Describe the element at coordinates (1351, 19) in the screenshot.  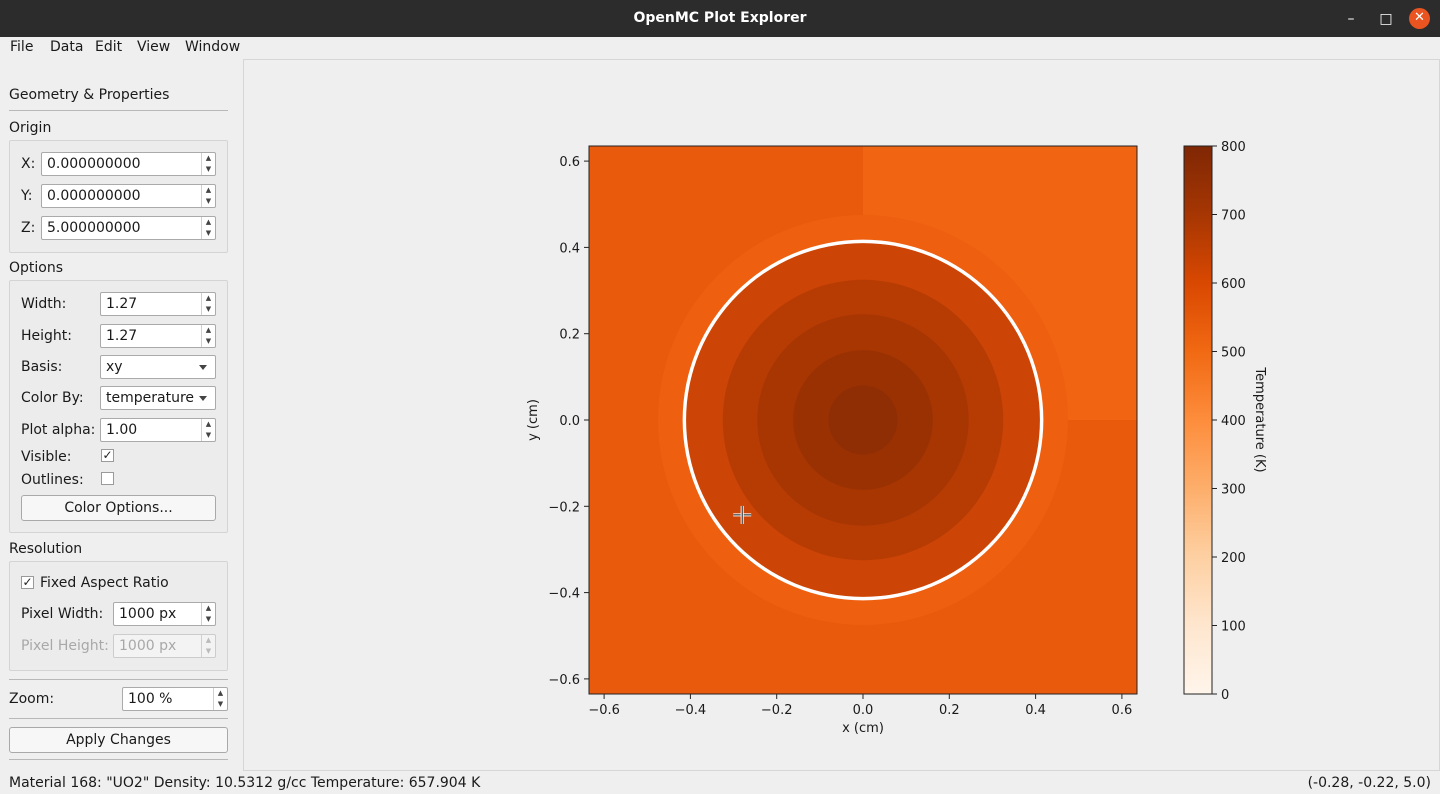
I see `minimize-button: –` at that location.